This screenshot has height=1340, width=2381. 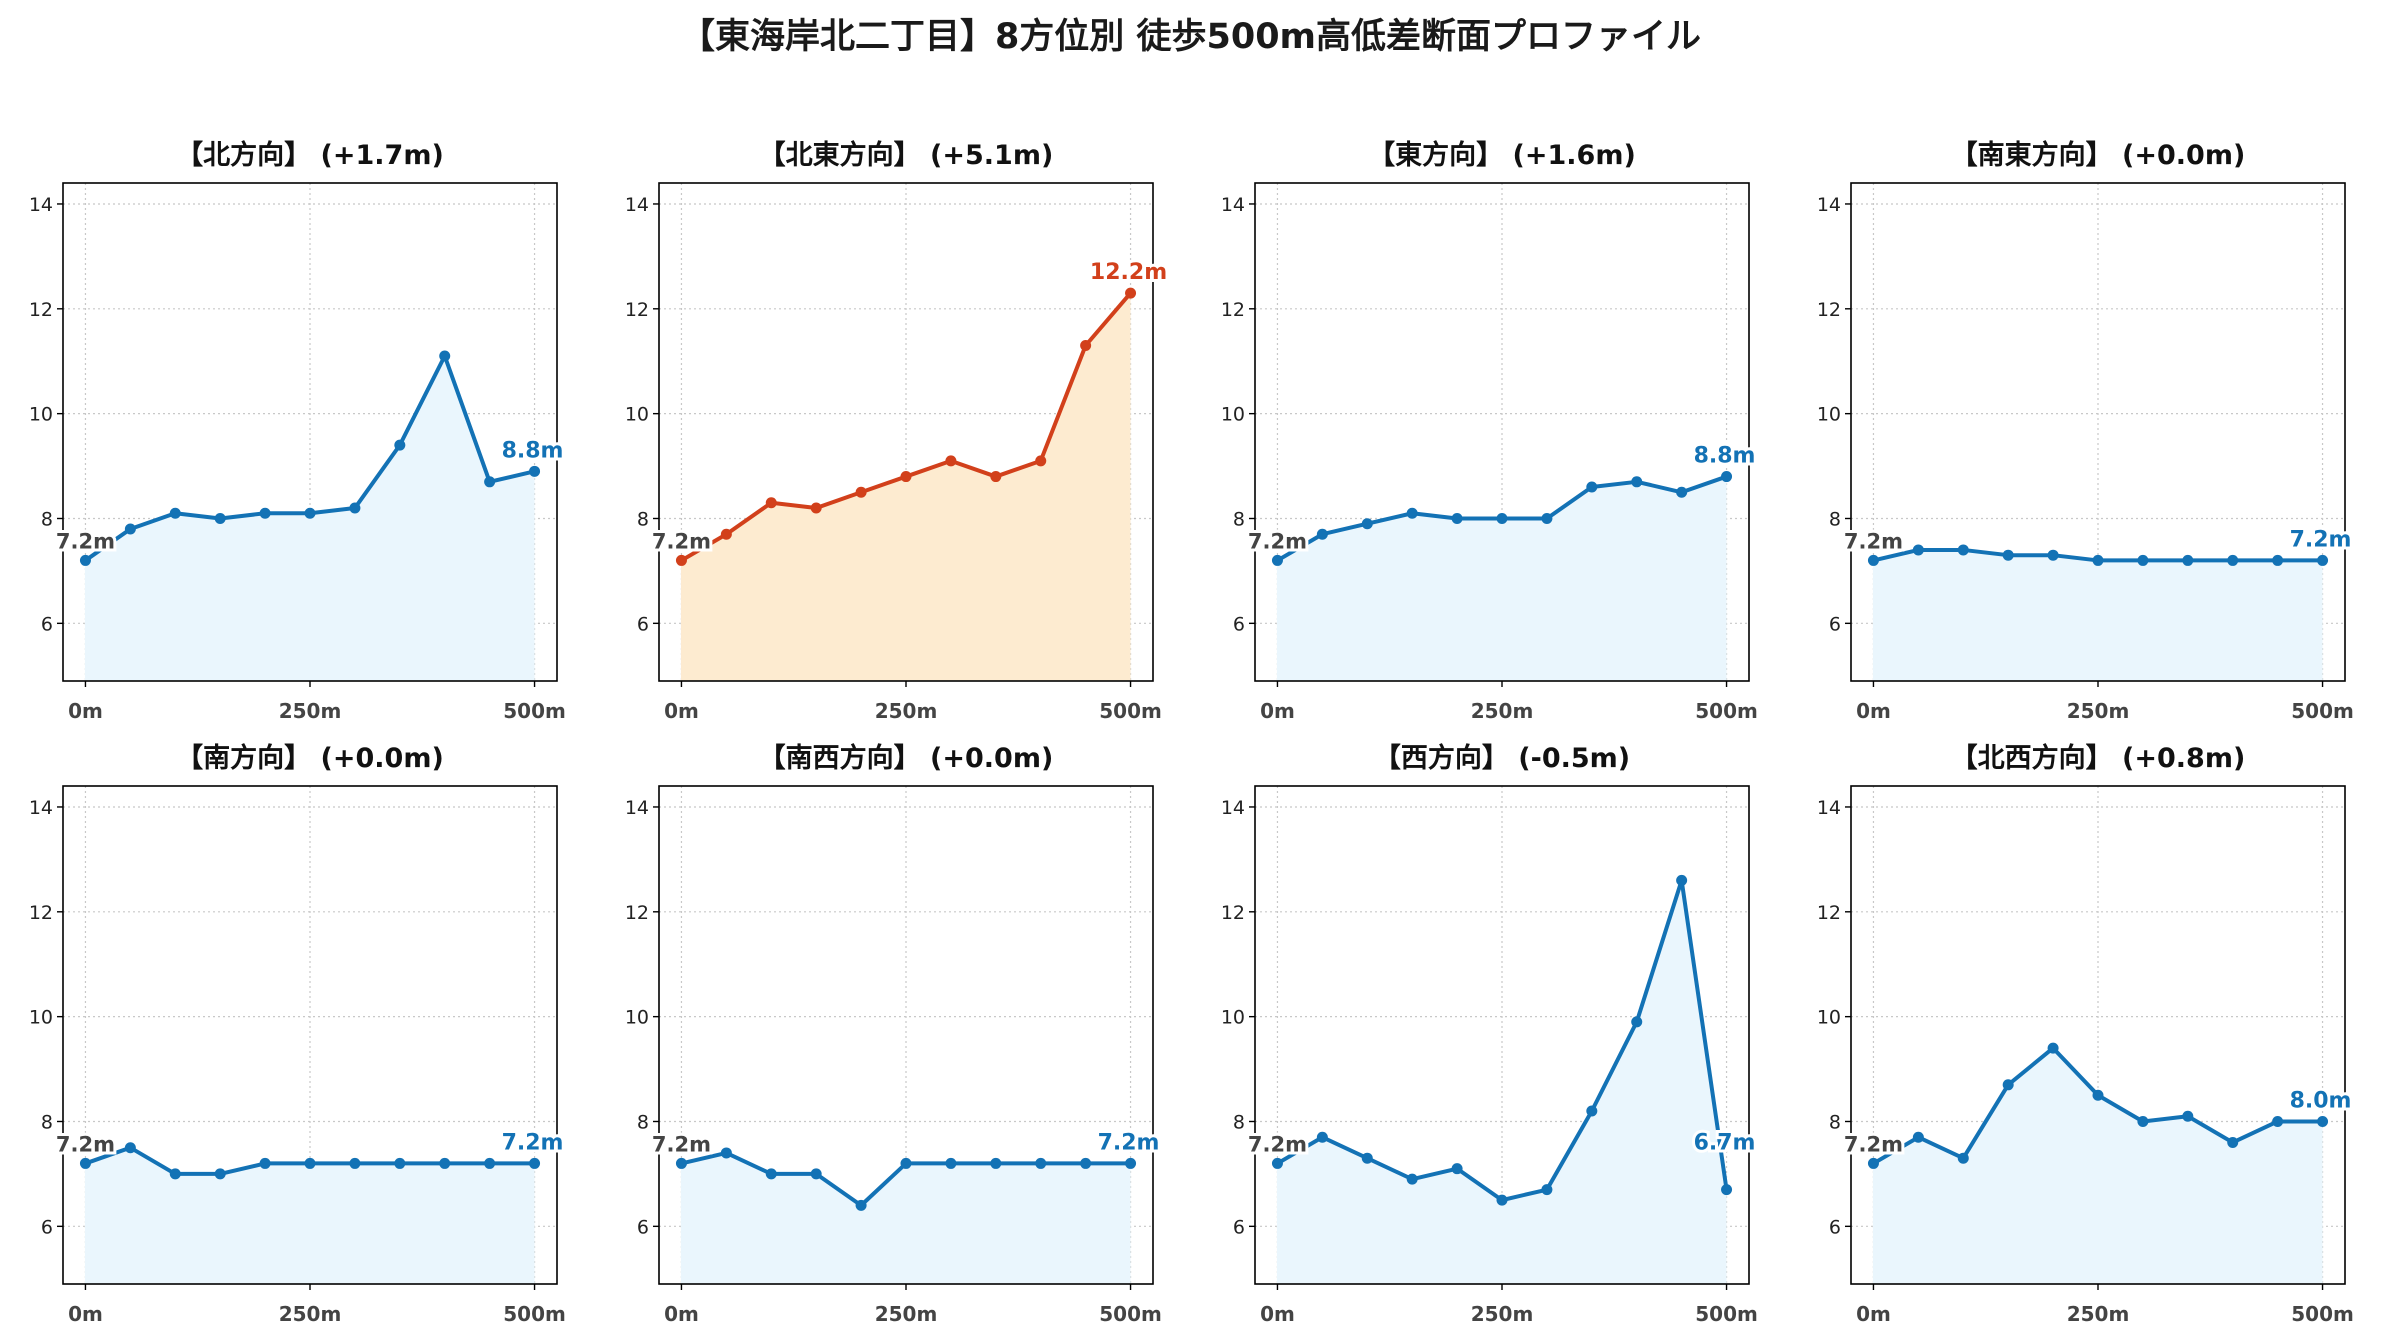 What do you see at coordinates (1190, 37) in the screenshot?
I see `figure-title: 【東海岸北二丁目】8方位別 徒歩500m高低差断面プロファイル` at bounding box center [1190, 37].